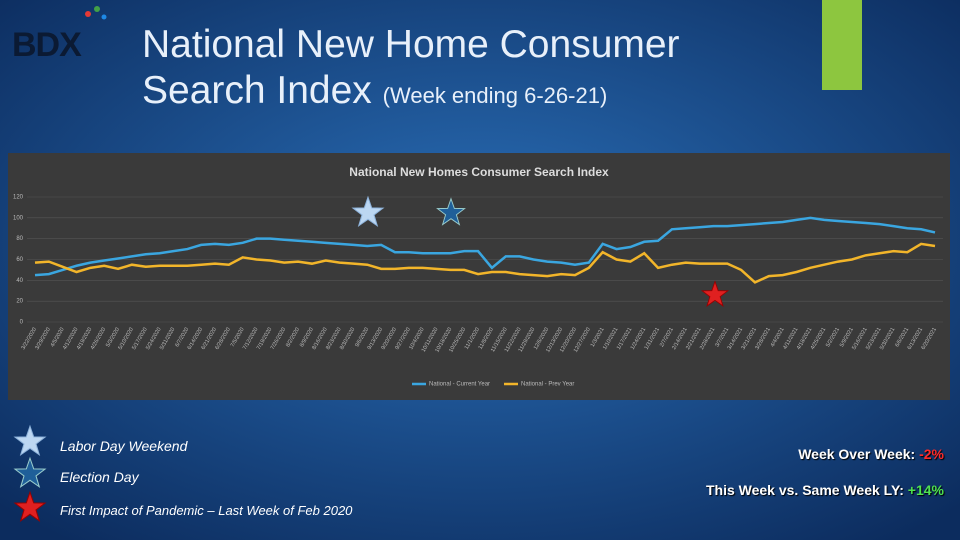 This screenshot has height=540, width=960. Describe the element at coordinates (804, 490) in the screenshot. I see `stat-label: This Week vs. Same Week LY:` at that location.